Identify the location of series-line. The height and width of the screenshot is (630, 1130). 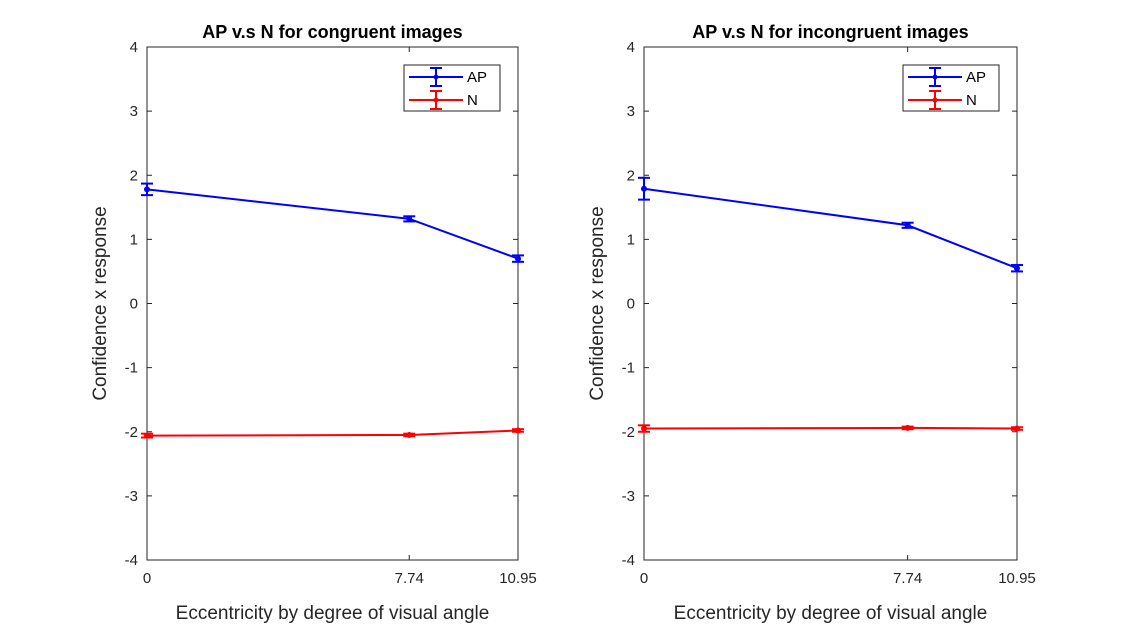
(830, 428).